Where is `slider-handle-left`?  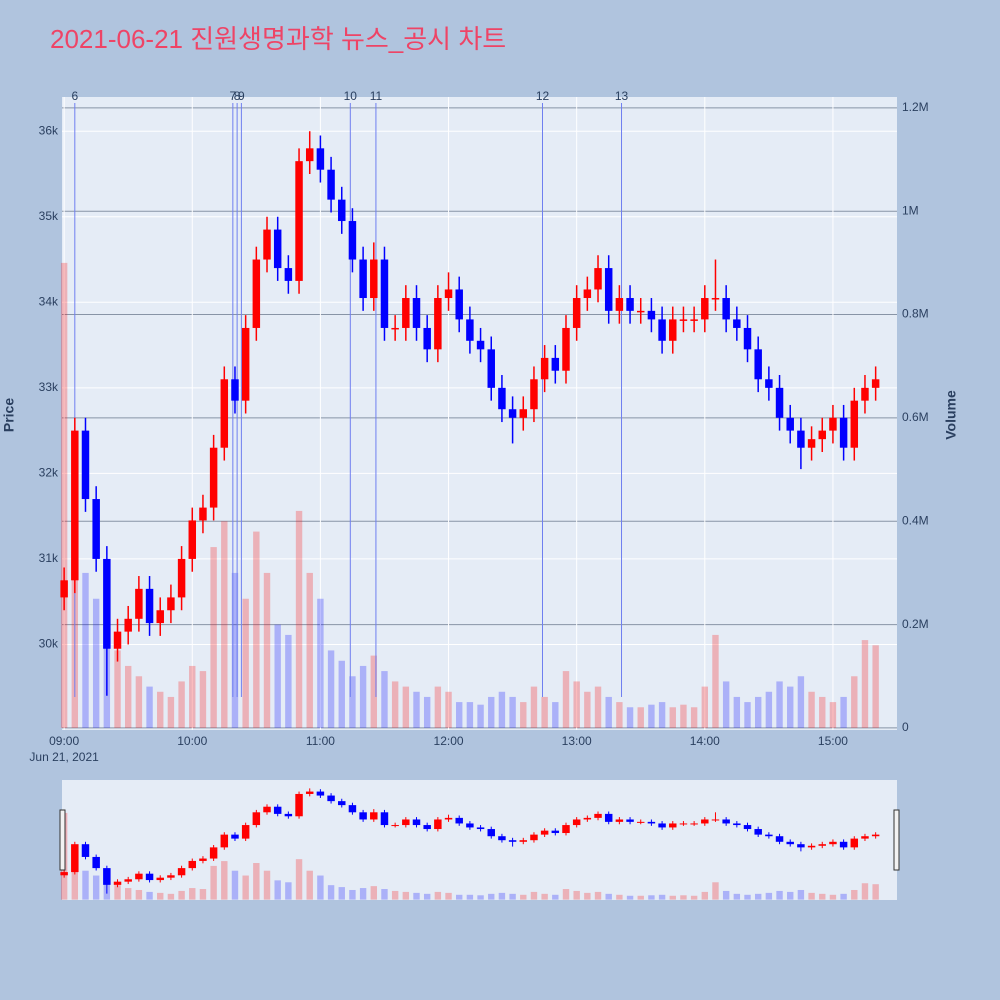
slider-handle-left is located at coordinates (62, 840).